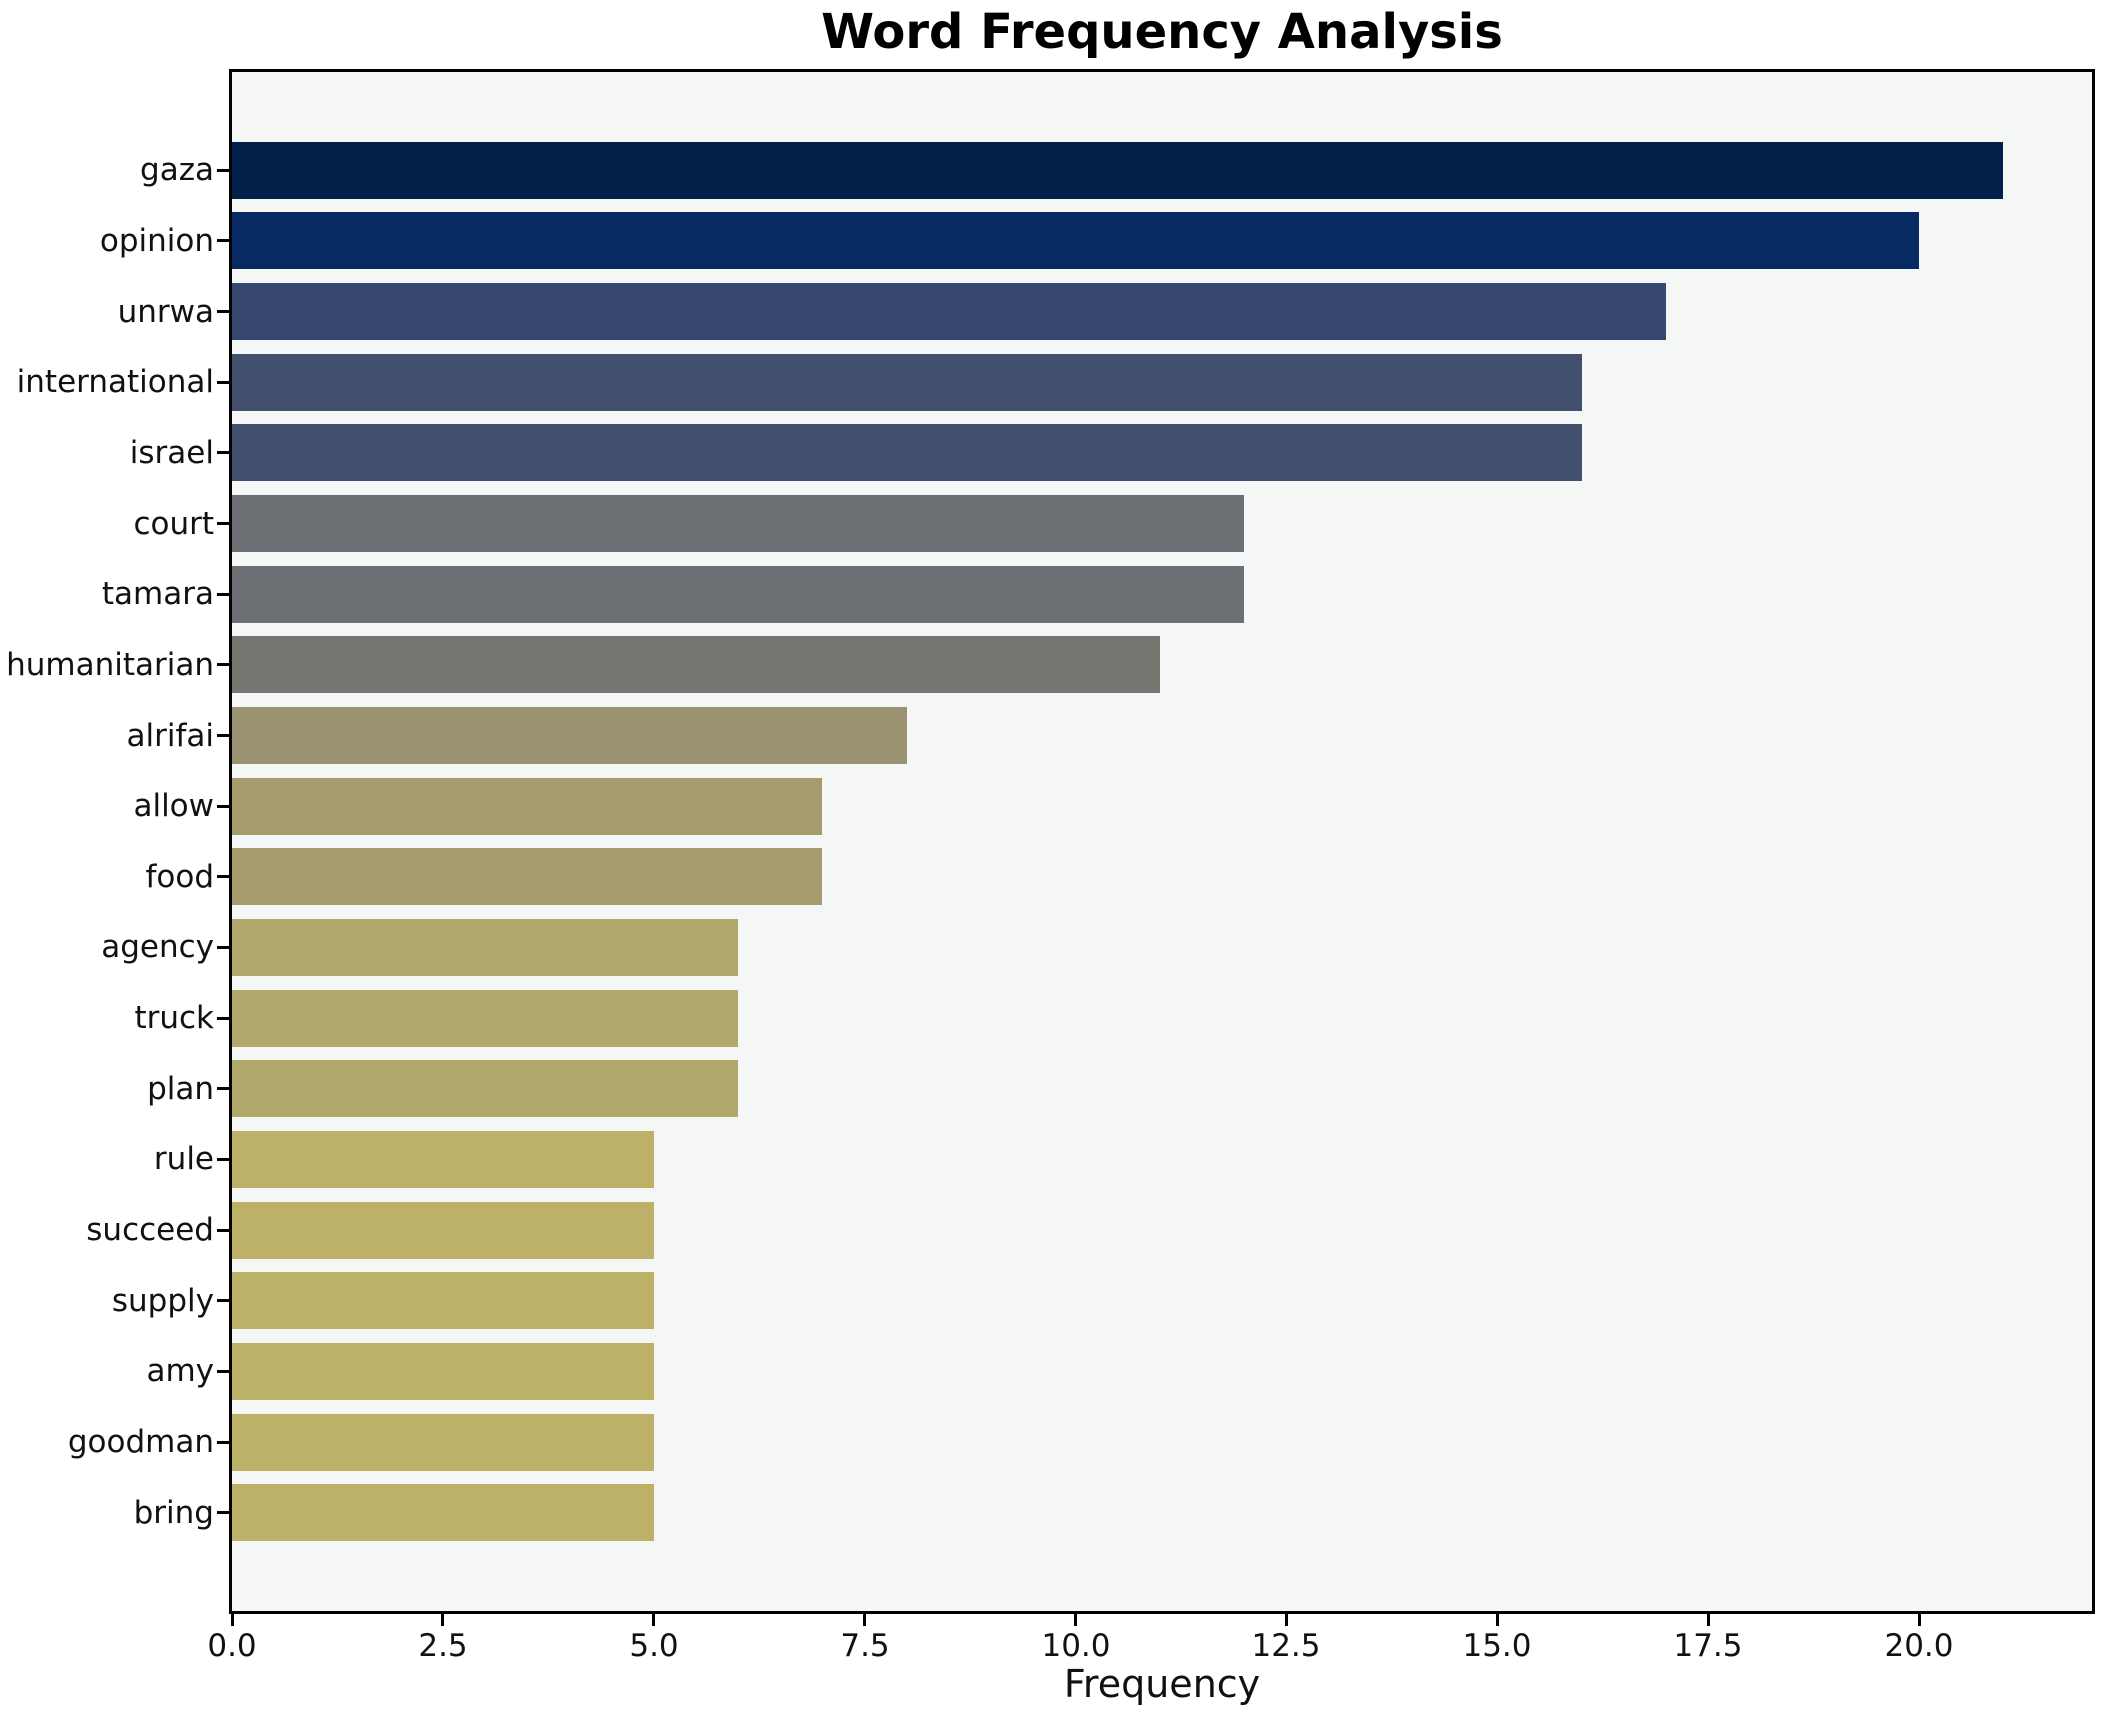 The width and height of the screenshot is (2112, 1722). What do you see at coordinates (443, 1300) in the screenshot?
I see `bar-supply` at bounding box center [443, 1300].